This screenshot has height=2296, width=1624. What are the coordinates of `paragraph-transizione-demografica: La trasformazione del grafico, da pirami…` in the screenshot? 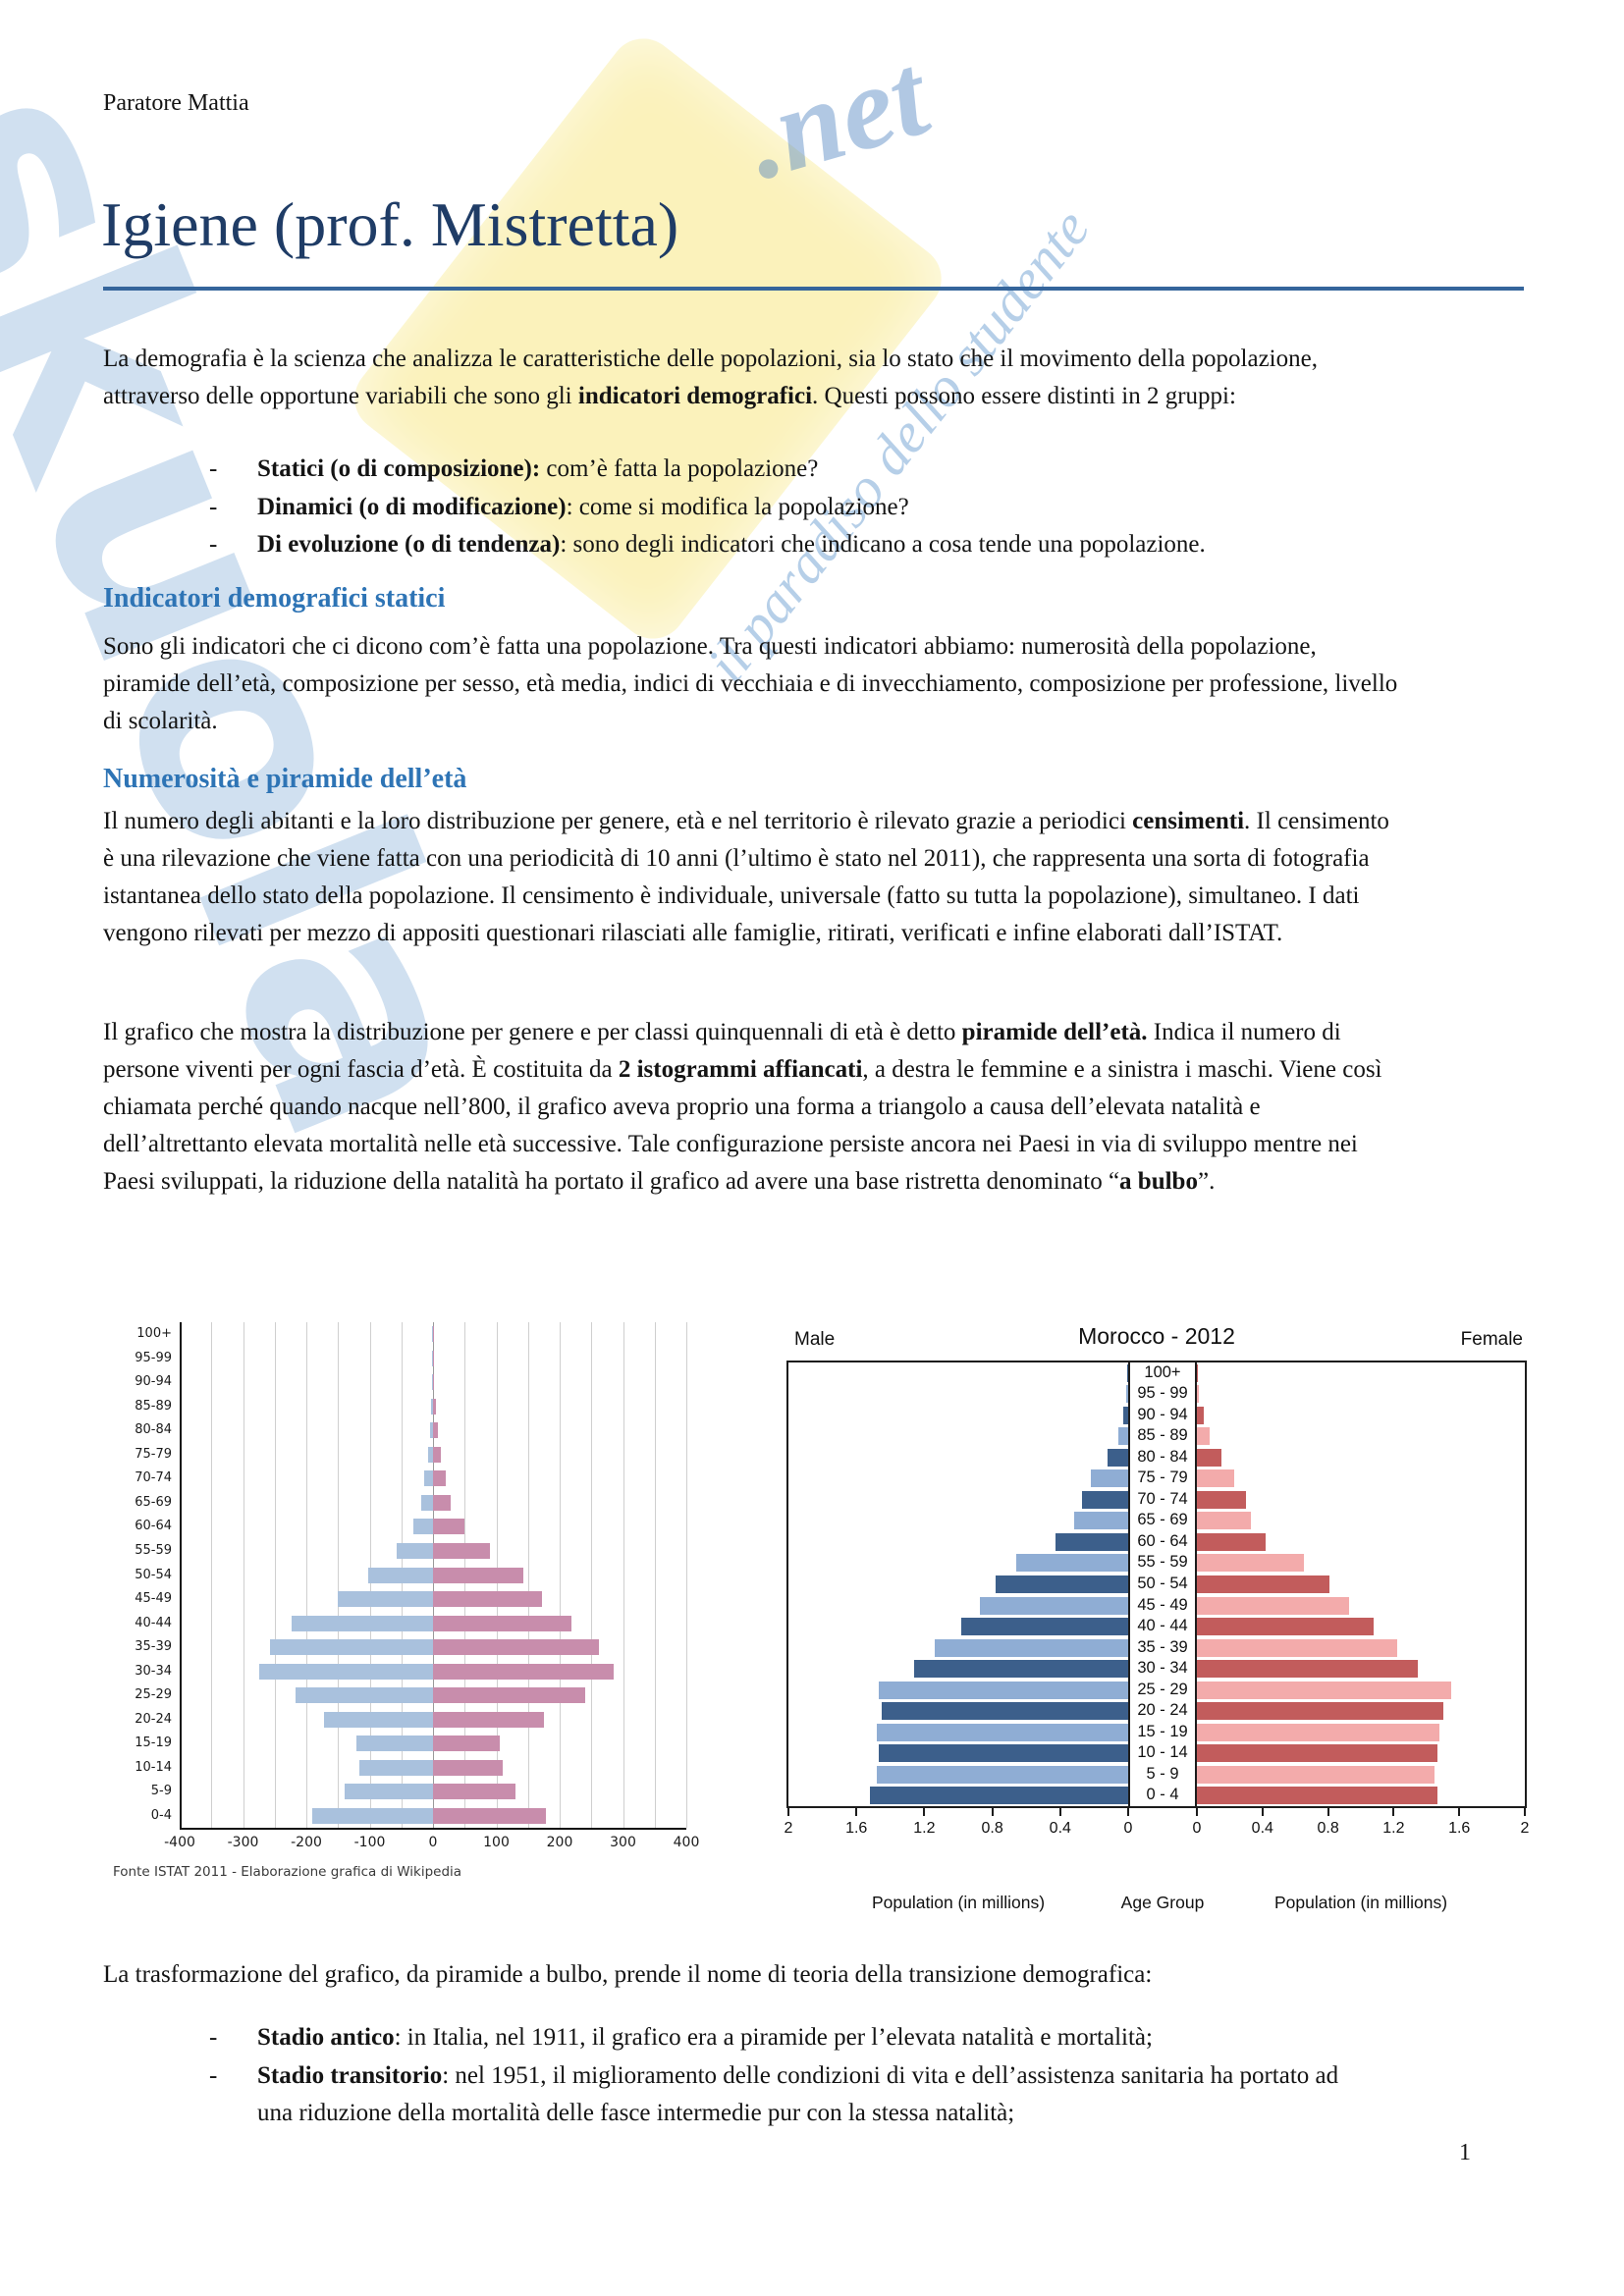 It's located at (628, 1974).